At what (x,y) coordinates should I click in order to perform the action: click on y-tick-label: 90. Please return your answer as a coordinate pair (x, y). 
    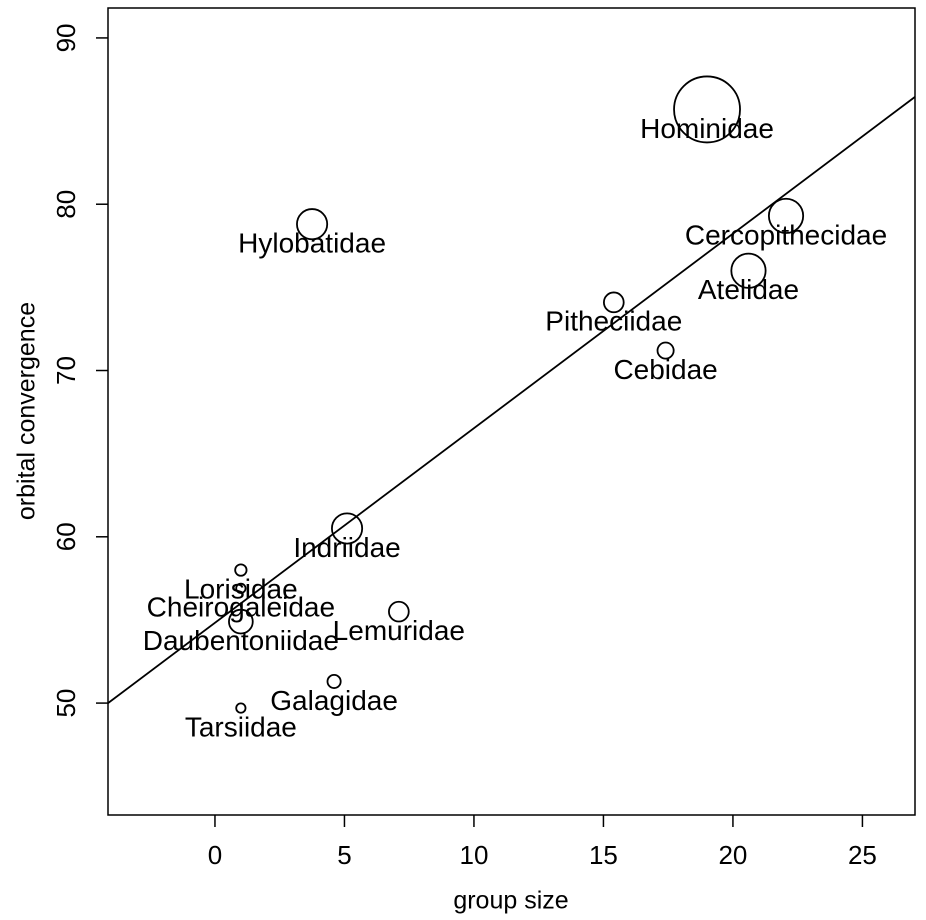
    Looking at the image, I should click on (66, 37).